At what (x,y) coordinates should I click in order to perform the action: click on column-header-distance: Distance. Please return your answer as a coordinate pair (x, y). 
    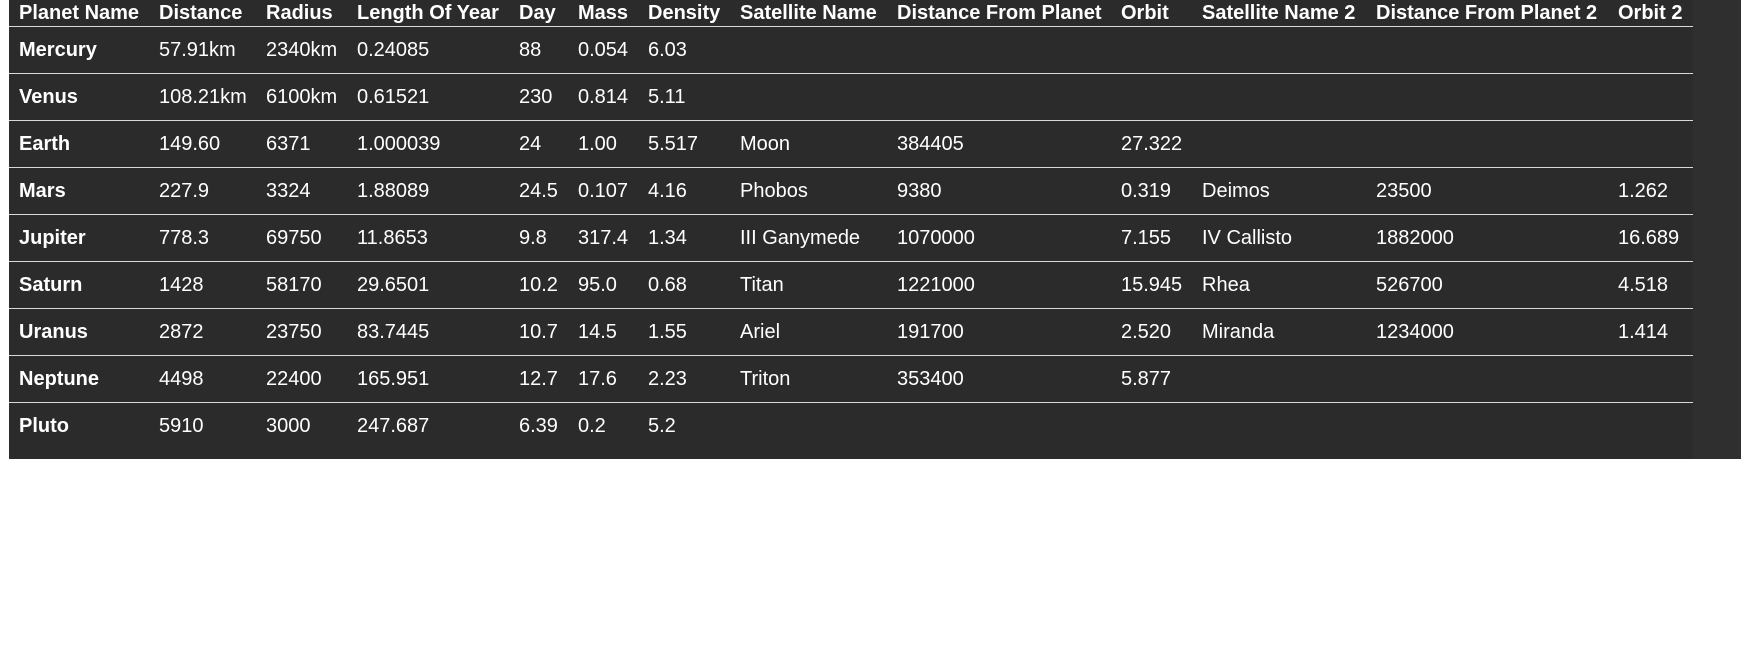
    Looking at the image, I should click on (202, 13).